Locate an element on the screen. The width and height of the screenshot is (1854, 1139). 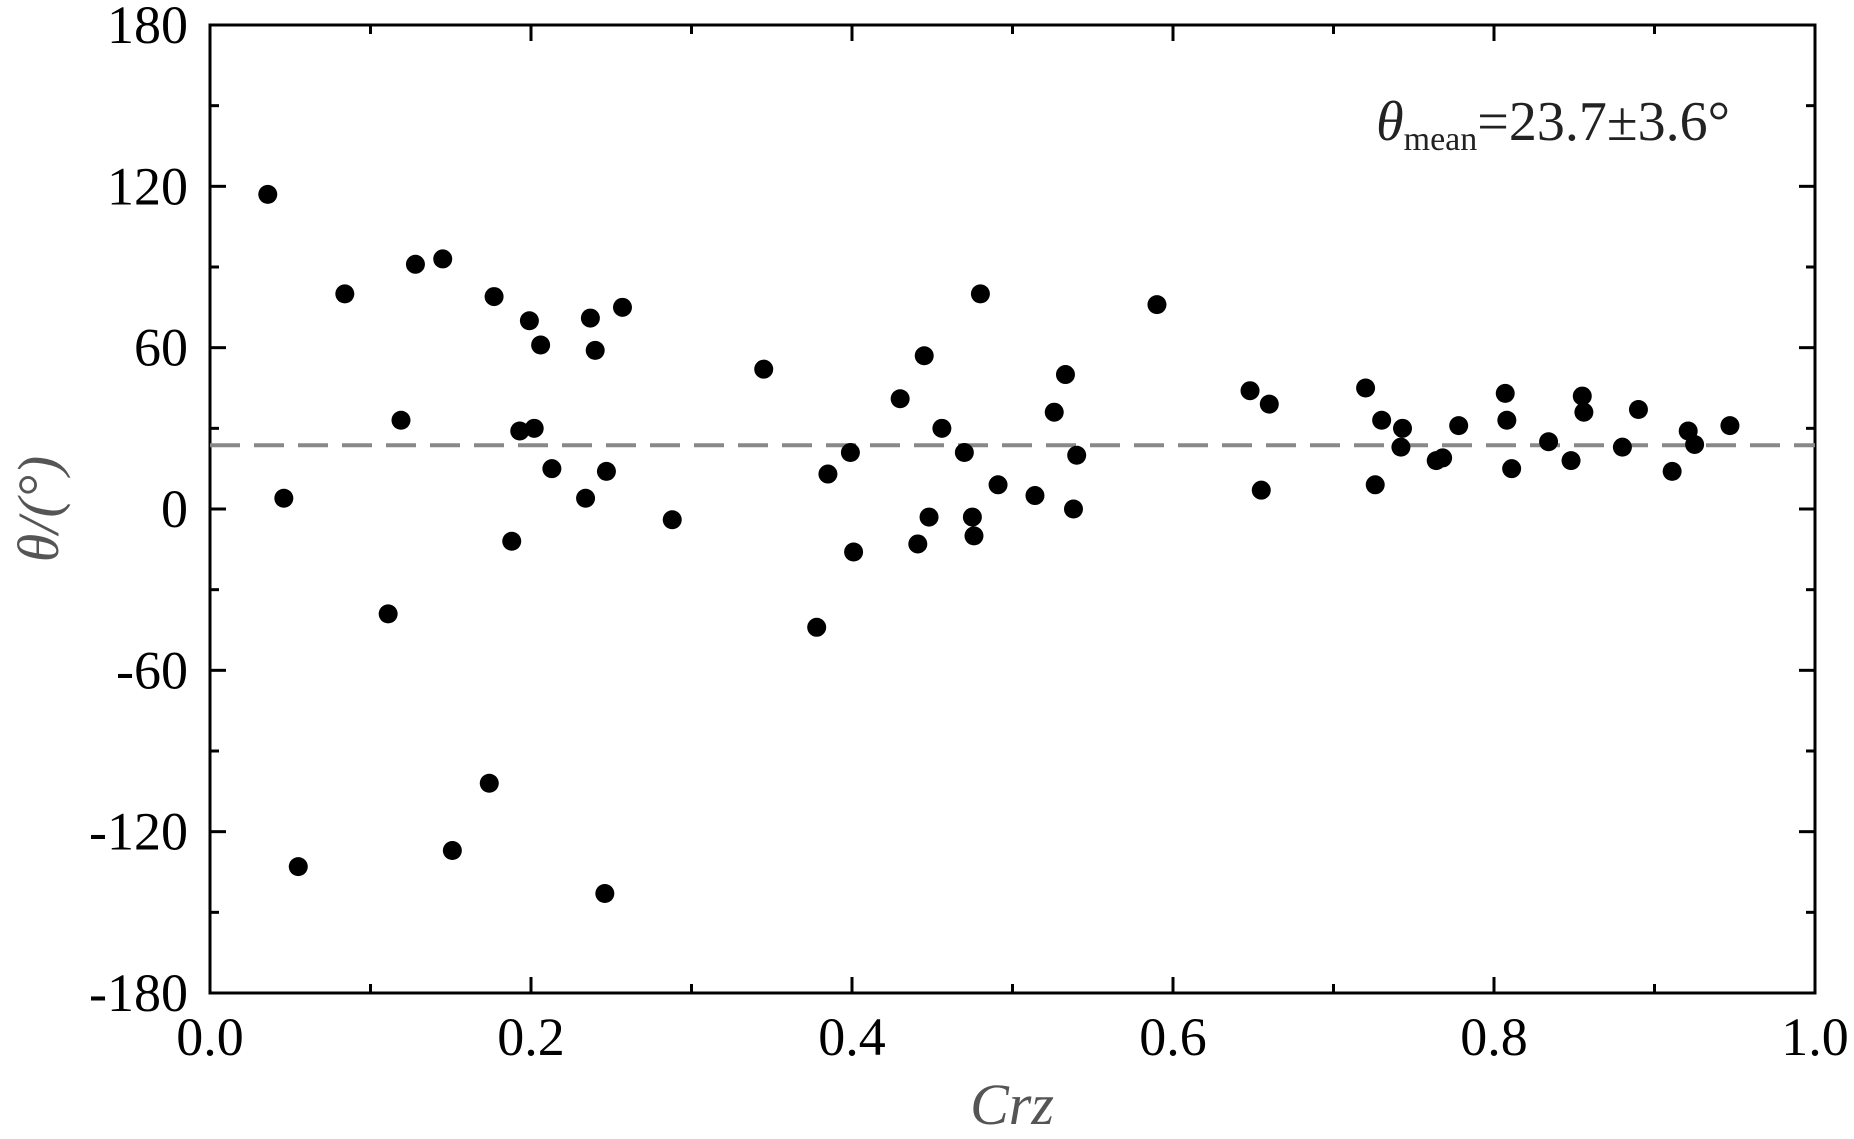
y-tick-label: -120 is located at coordinates (138, 832).